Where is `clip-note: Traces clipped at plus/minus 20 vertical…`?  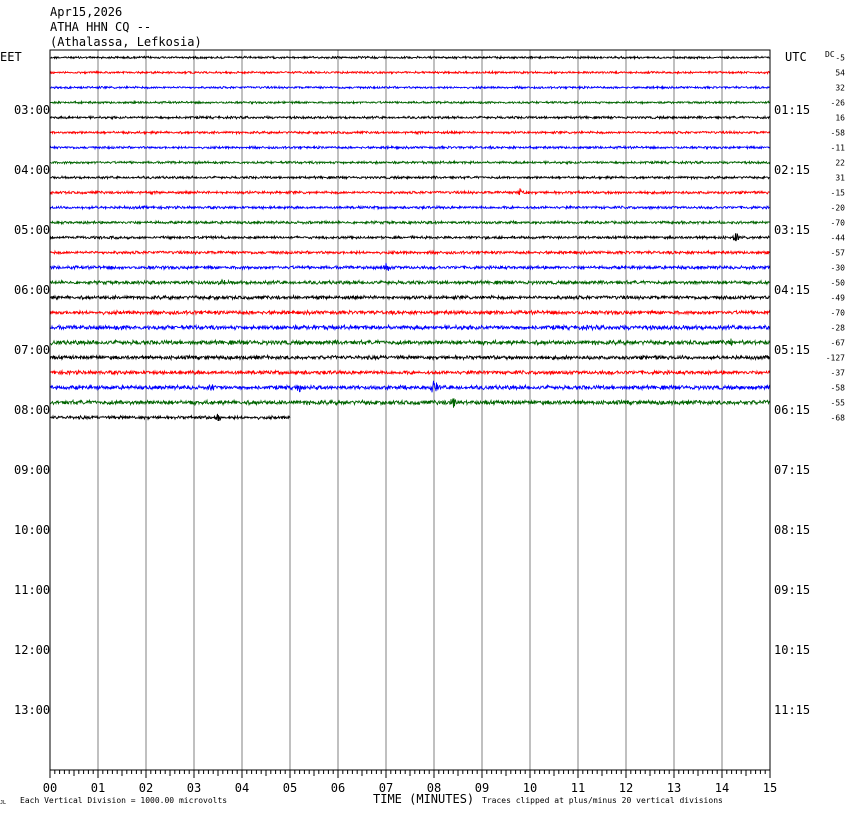 clip-note: Traces clipped at plus/minus 20 vertical… is located at coordinates (602, 800).